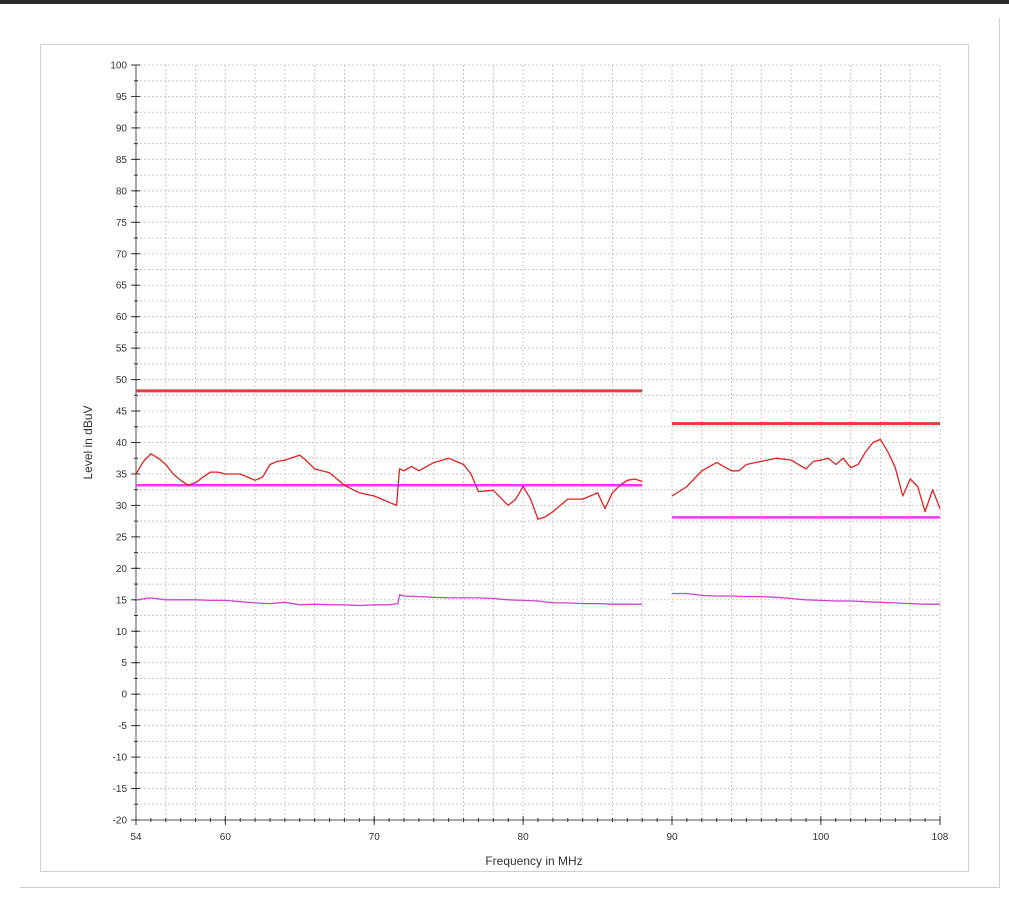 The width and height of the screenshot is (1009, 911). I want to click on y-tick-label: 90, so click(122, 128).